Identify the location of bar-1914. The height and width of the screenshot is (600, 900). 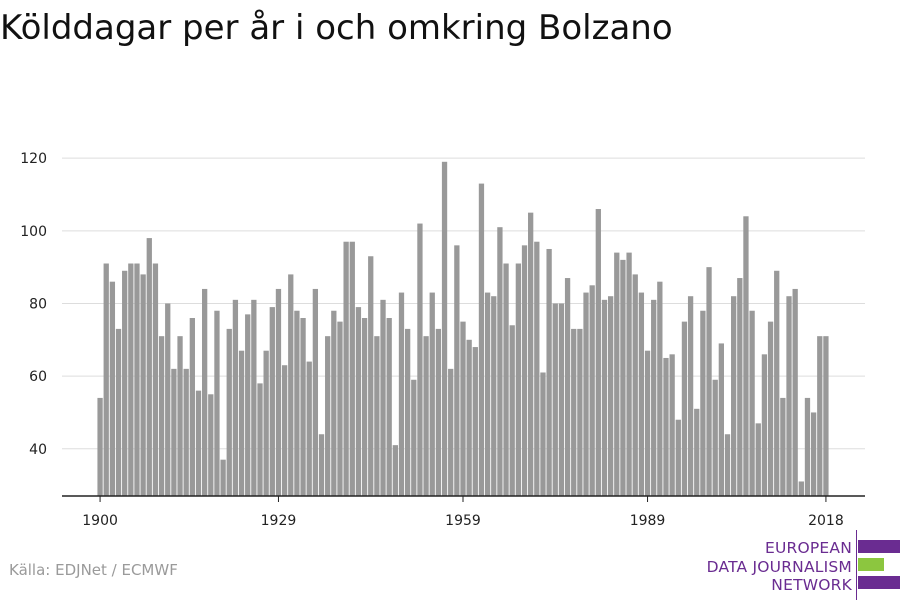
(186, 432).